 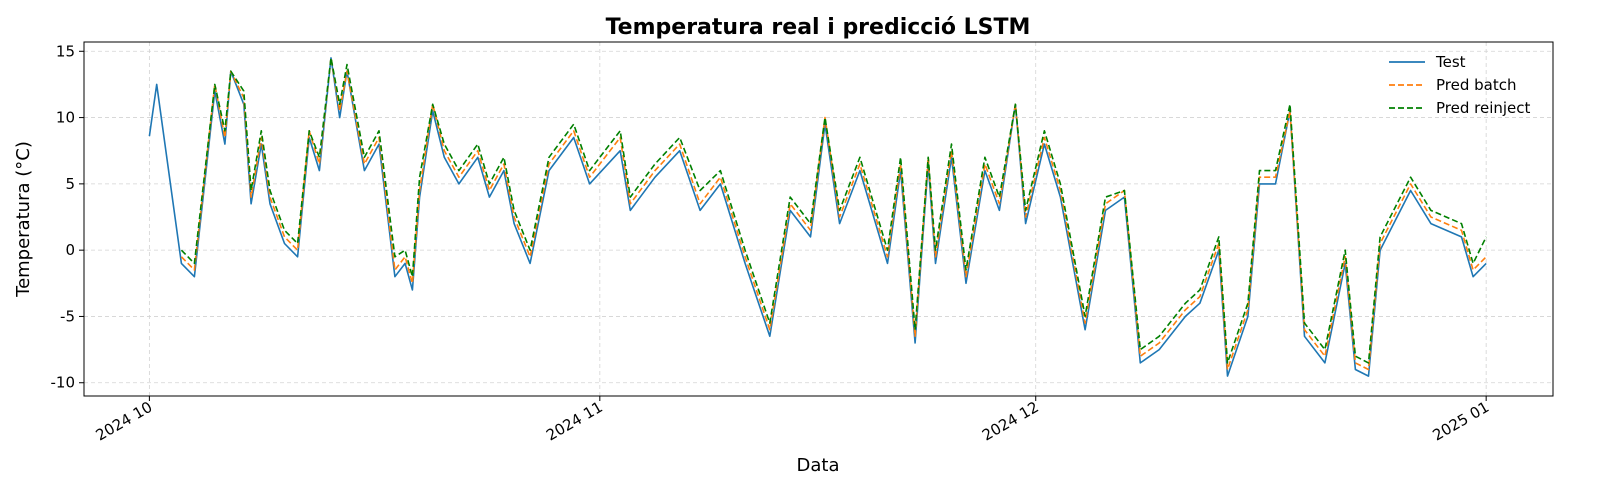 I want to click on legend-label: Test, so click(x=1450, y=62).